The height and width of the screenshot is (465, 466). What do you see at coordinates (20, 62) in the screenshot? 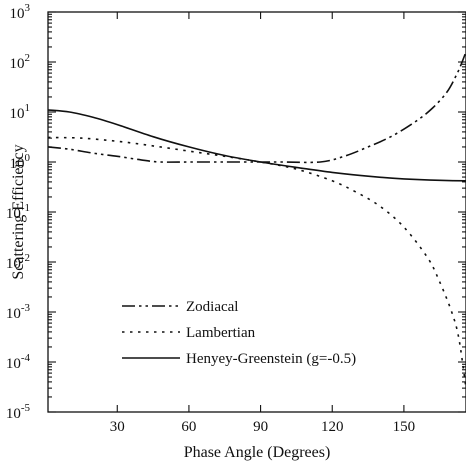
I see `y-tick-label: 10²` at bounding box center [20, 62].